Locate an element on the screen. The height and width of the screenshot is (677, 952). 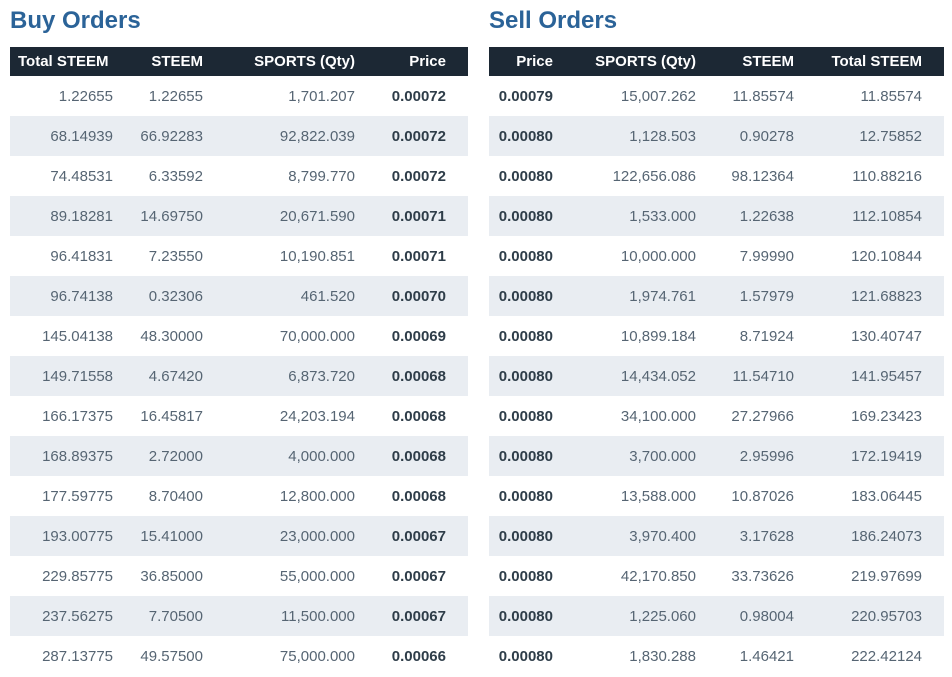
value-cell: 2.72000 is located at coordinates (175, 456).